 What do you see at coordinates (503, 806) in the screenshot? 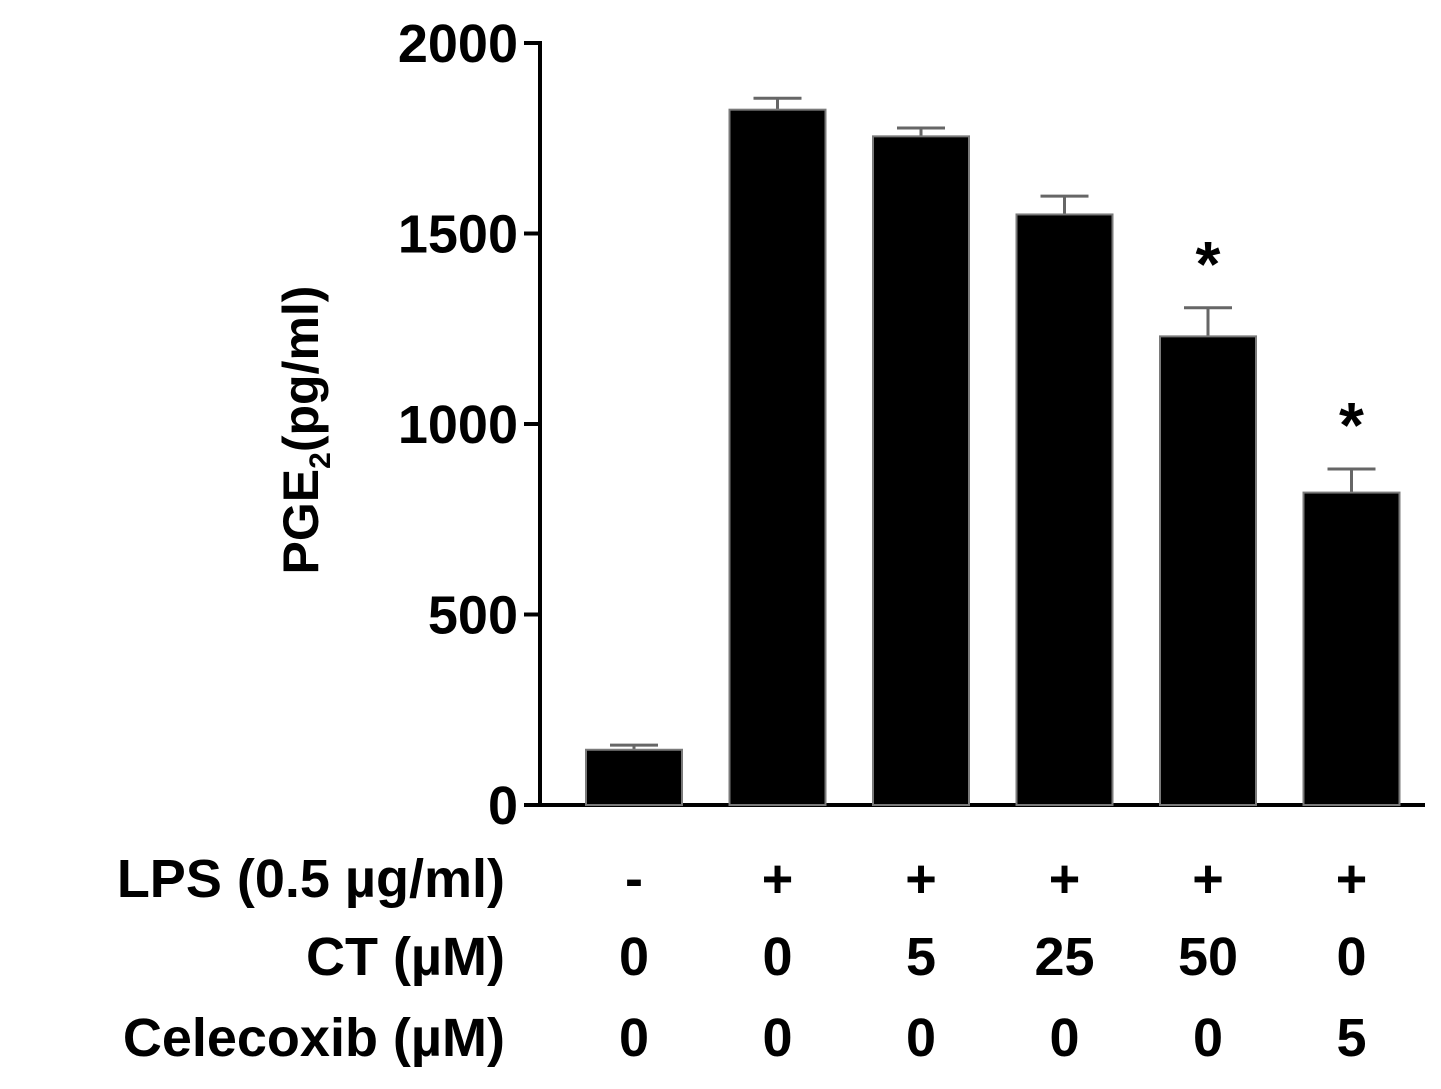
I see `y-tick-label: 0` at bounding box center [503, 806].